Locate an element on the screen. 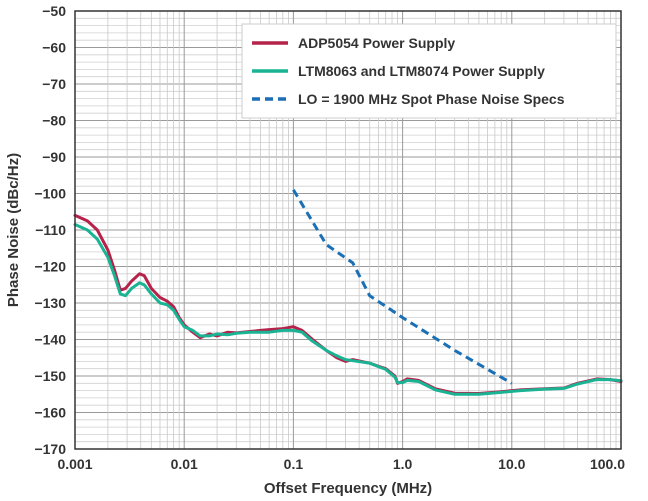 This screenshot has height=501, width=648. y-tick-label: −110 is located at coordinates (50, 230).